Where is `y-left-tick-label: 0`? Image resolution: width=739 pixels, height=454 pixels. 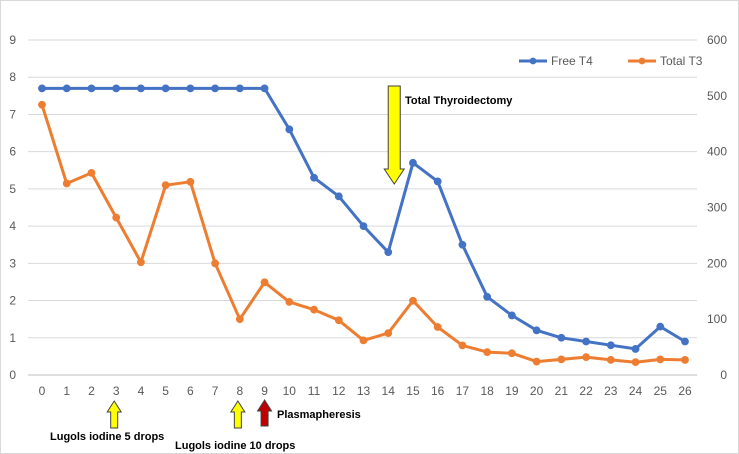
y-left-tick-label: 0 is located at coordinates (12, 375).